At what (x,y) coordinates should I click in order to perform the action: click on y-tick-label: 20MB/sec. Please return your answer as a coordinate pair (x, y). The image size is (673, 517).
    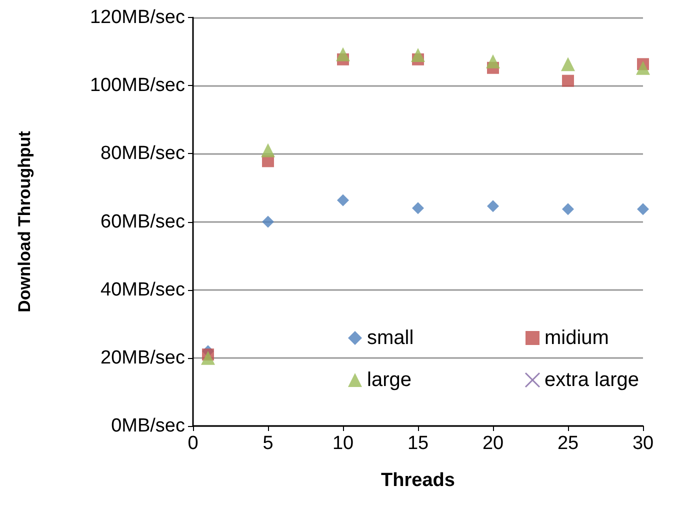
    Looking at the image, I should click on (142, 357).